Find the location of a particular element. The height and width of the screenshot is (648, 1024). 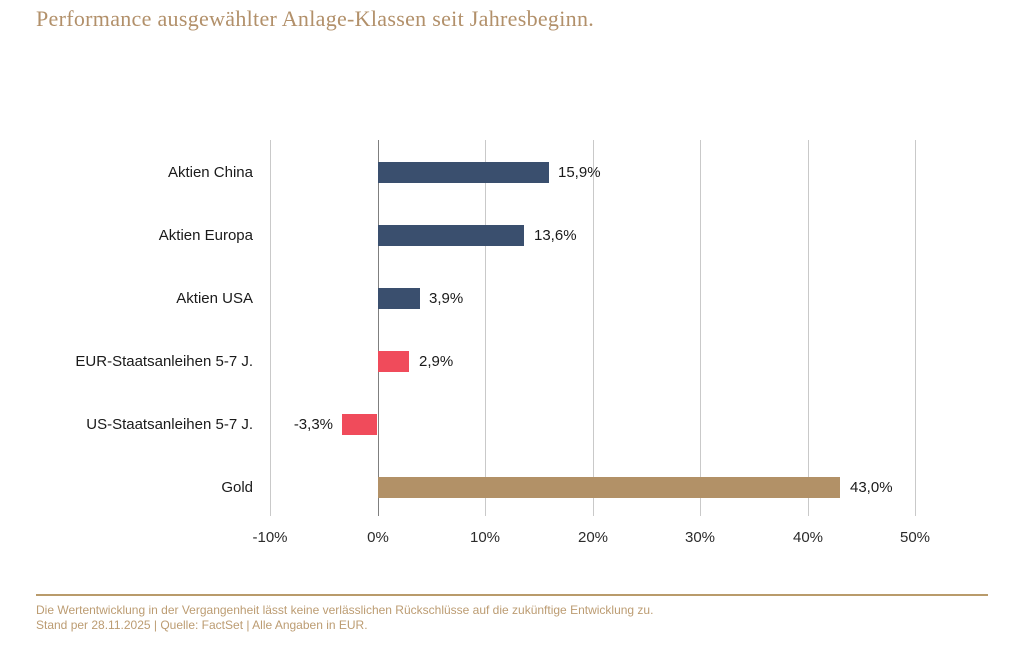

category-label: Aktien USA is located at coordinates (214, 298).